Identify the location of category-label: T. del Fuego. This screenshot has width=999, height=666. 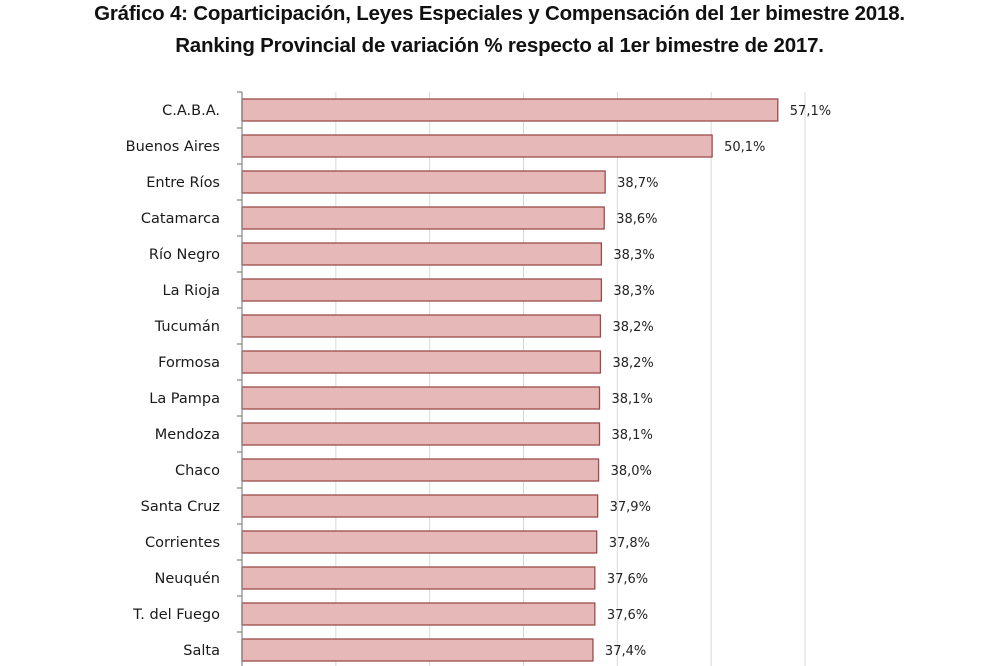
(176, 615).